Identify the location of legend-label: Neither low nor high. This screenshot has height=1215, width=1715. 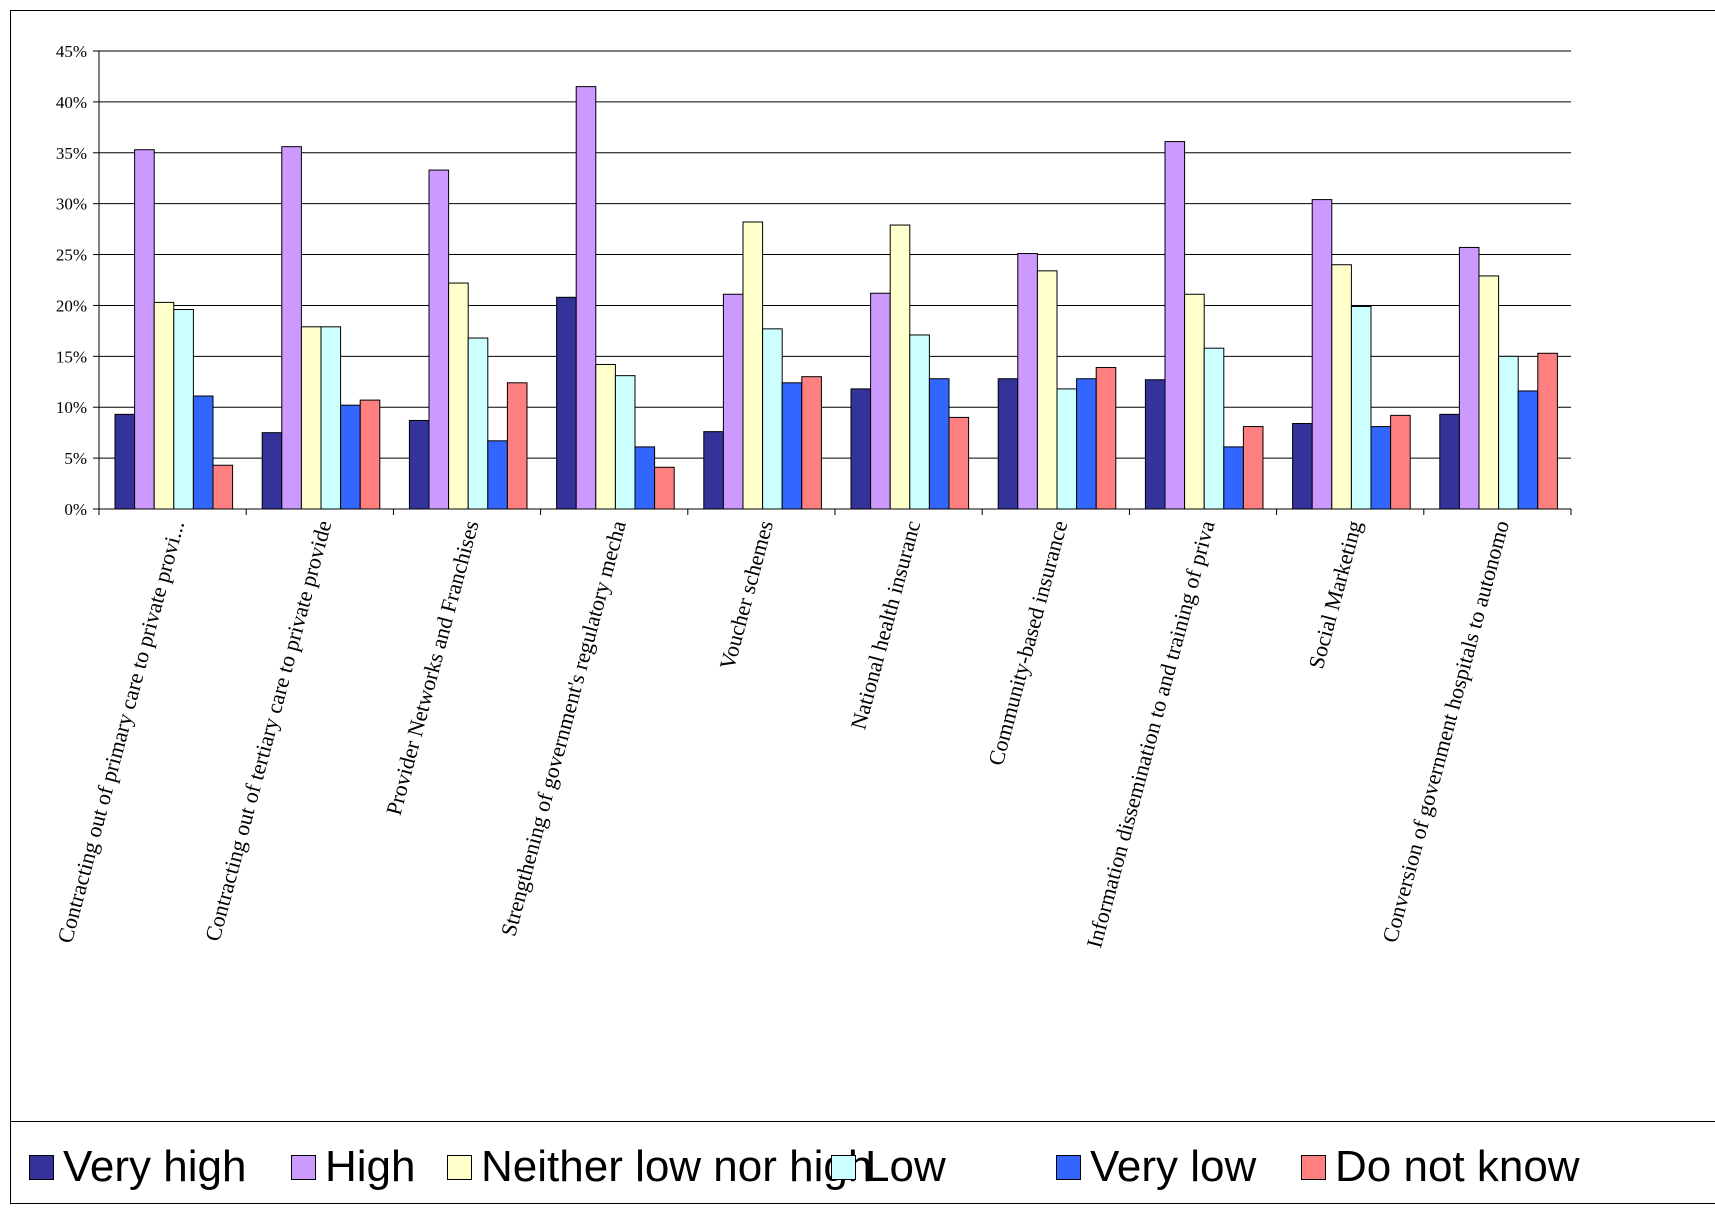
(677, 1166).